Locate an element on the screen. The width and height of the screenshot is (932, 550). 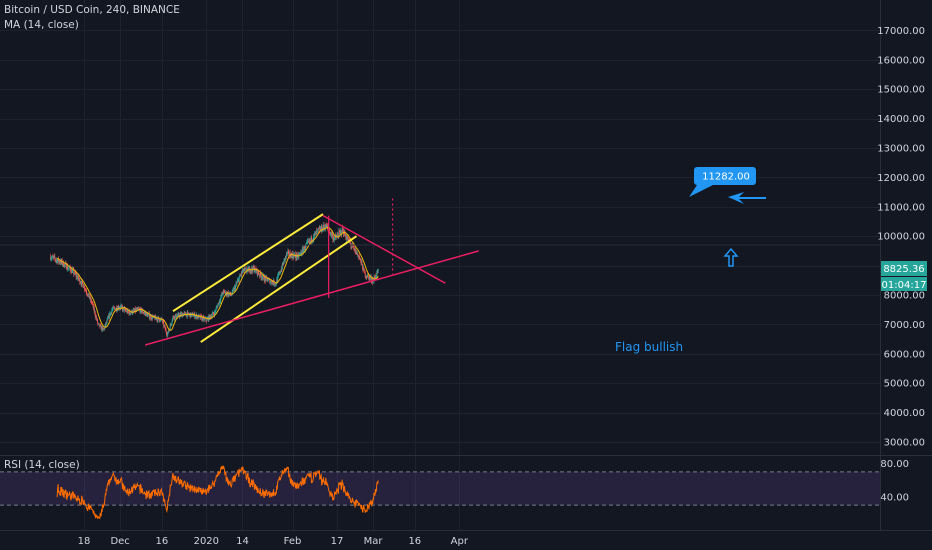
time-tick-label: 2020 is located at coordinates (206, 541).